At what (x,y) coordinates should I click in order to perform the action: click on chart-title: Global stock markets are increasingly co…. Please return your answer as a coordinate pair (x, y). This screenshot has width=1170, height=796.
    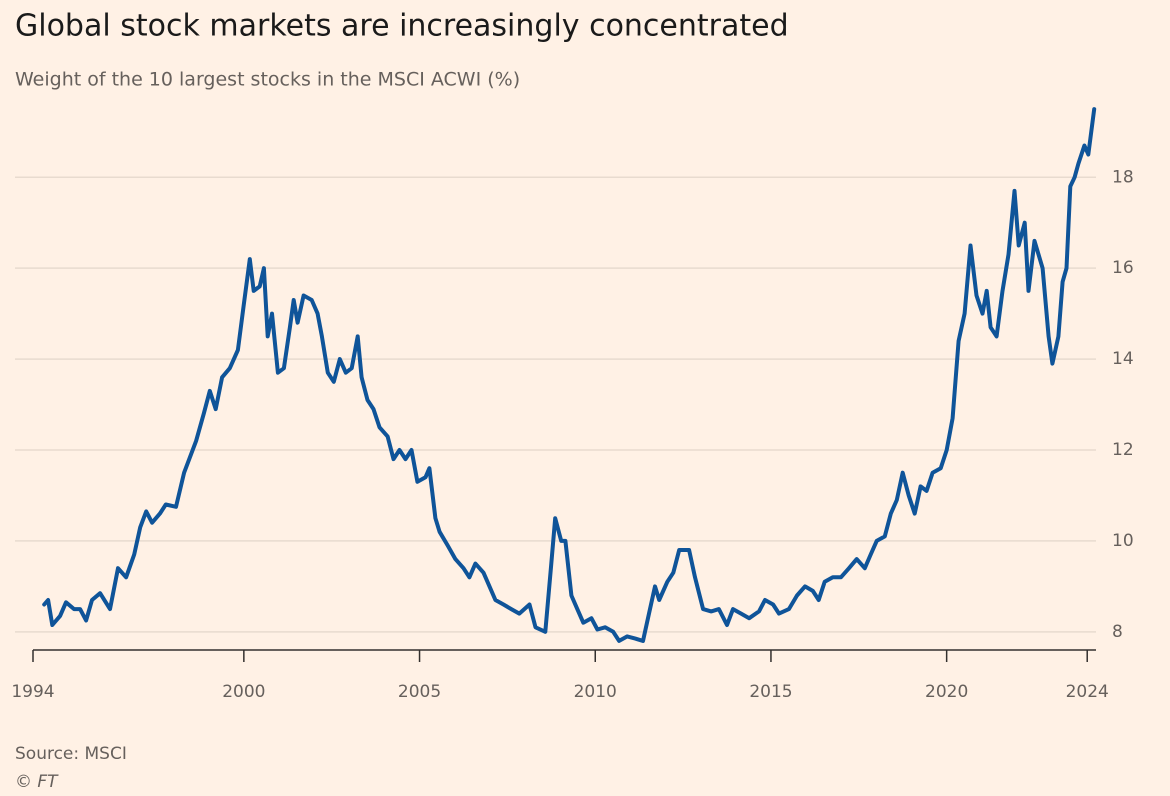
    Looking at the image, I should click on (402, 26).